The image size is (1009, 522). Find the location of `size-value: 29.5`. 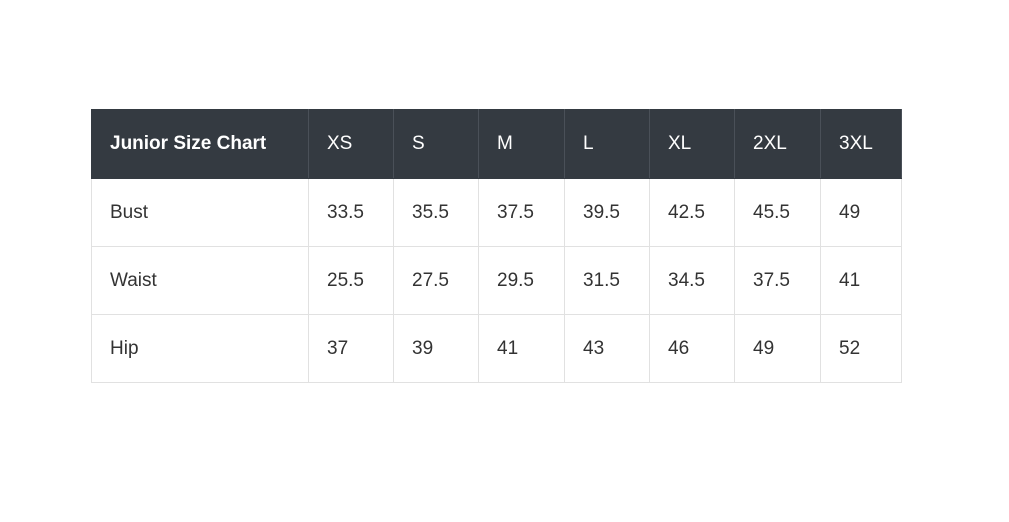

size-value: 29.5 is located at coordinates (521, 280).